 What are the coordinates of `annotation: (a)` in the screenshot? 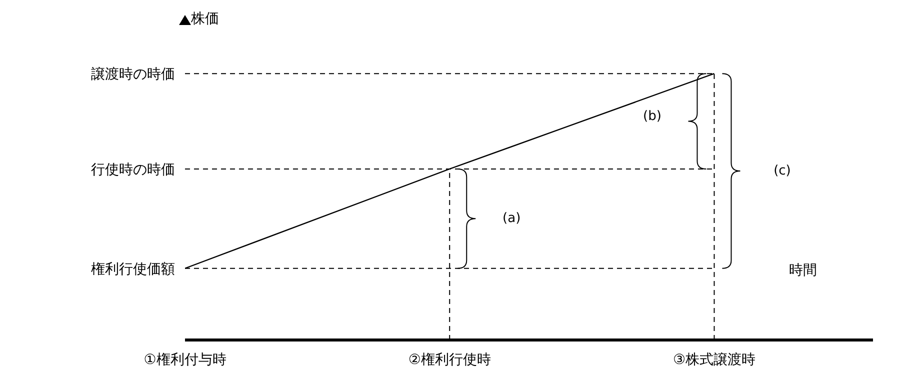 It's located at (511, 218).